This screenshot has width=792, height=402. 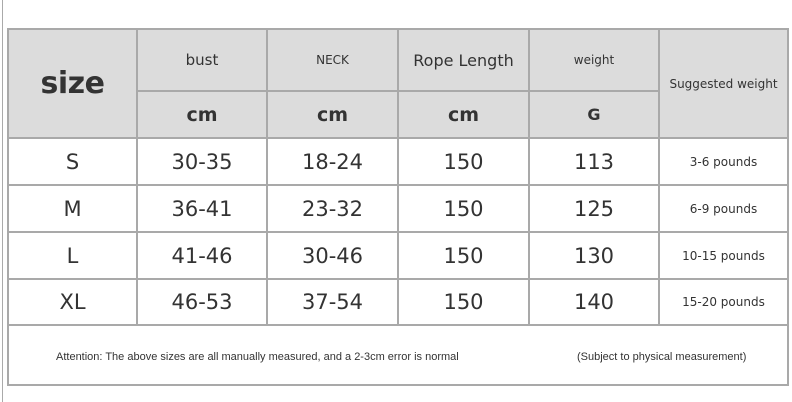 What do you see at coordinates (662, 357) in the screenshot?
I see `subject-note: (Subject to physical measurement)` at bounding box center [662, 357].